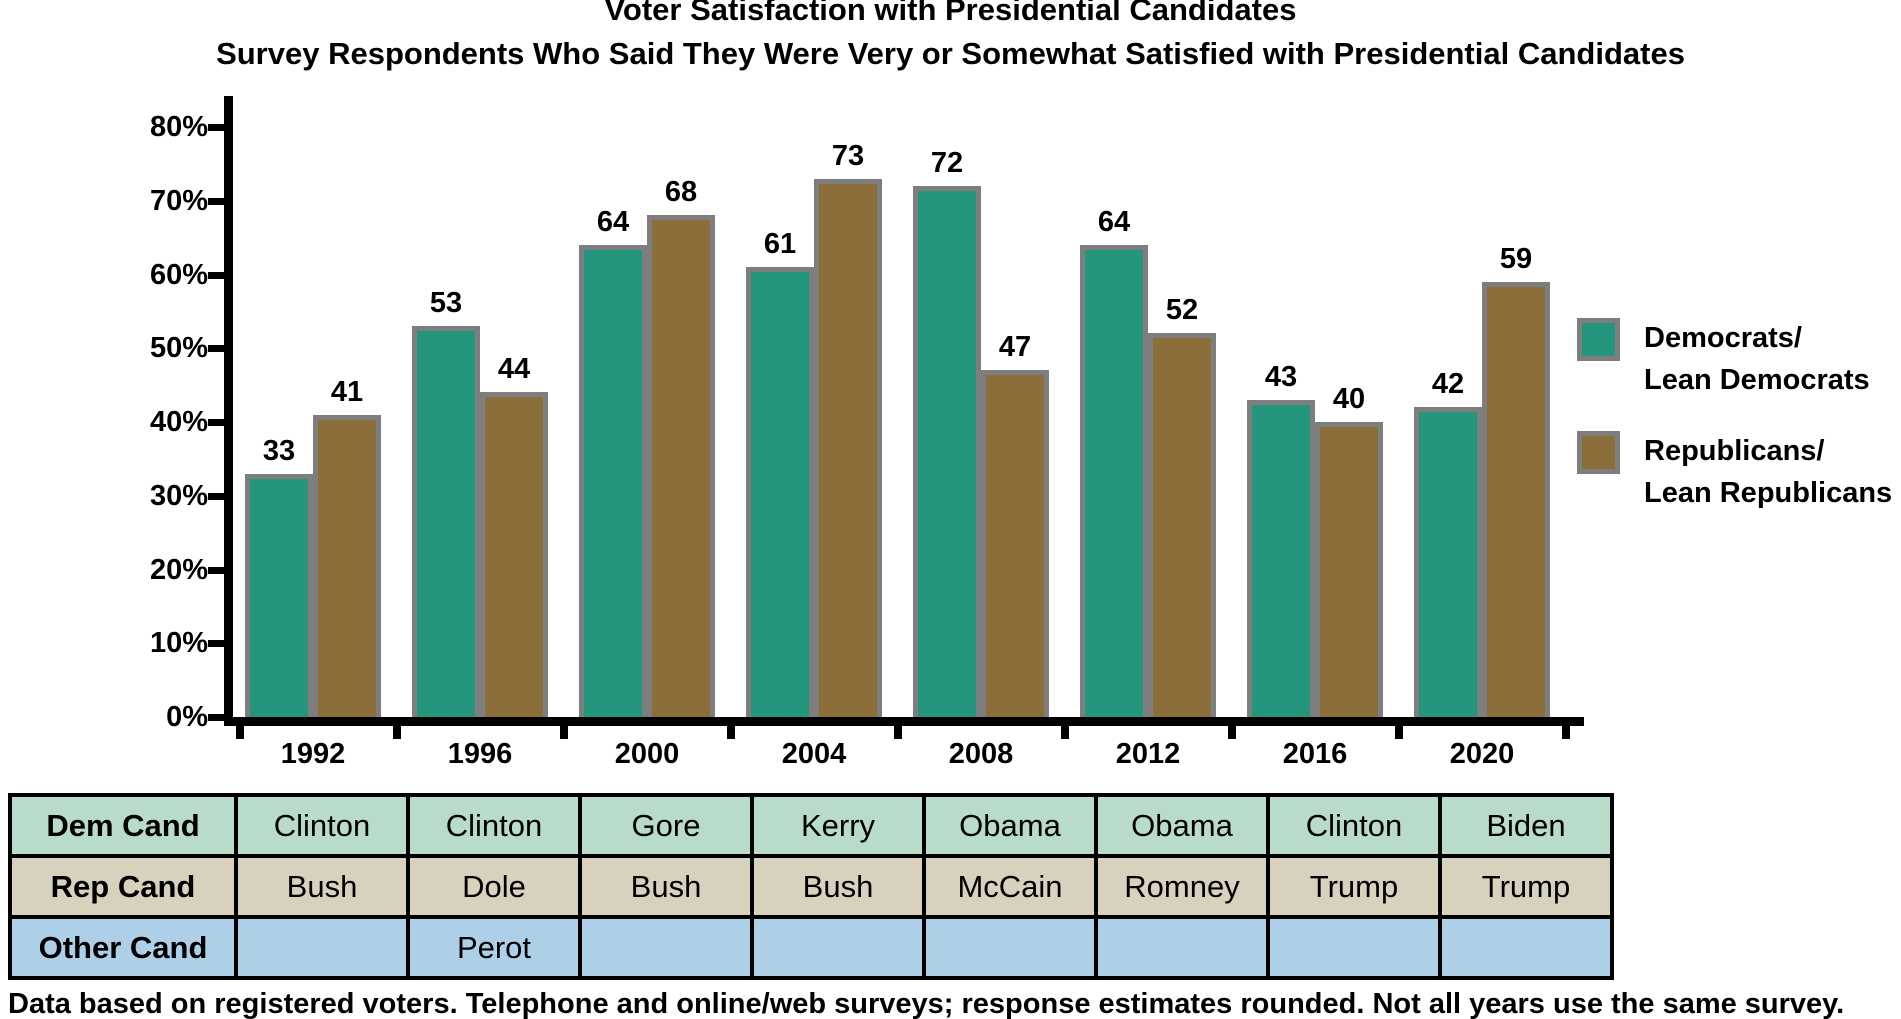 The height and width of the screenshot is (1019, 1901). I want to click on table-cell-candidate: Obama, so click(1182, 825).